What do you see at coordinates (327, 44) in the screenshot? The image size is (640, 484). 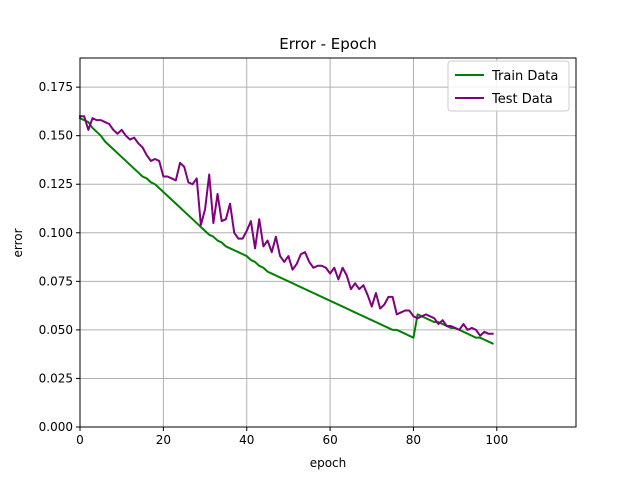 I see `chart-title: Error - Epoch` at bounding box center [327, 44].